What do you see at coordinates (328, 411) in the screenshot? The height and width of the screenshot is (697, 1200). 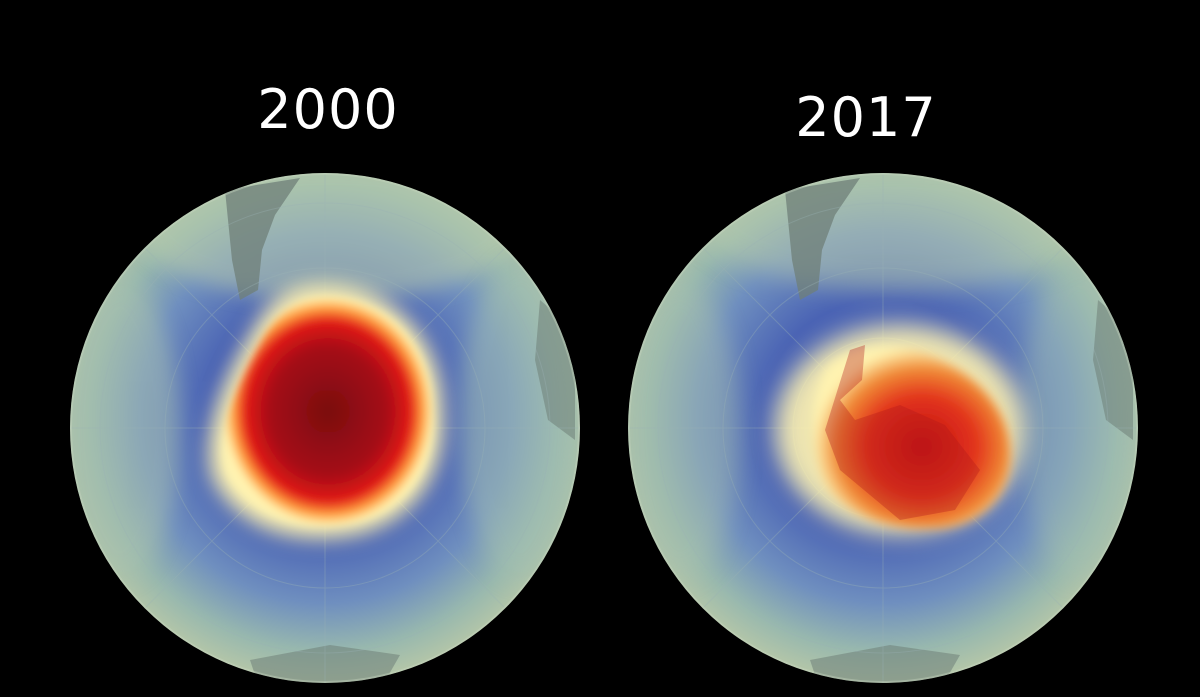 I see `ozone-hole-2000` at bounding box center [328, 411].